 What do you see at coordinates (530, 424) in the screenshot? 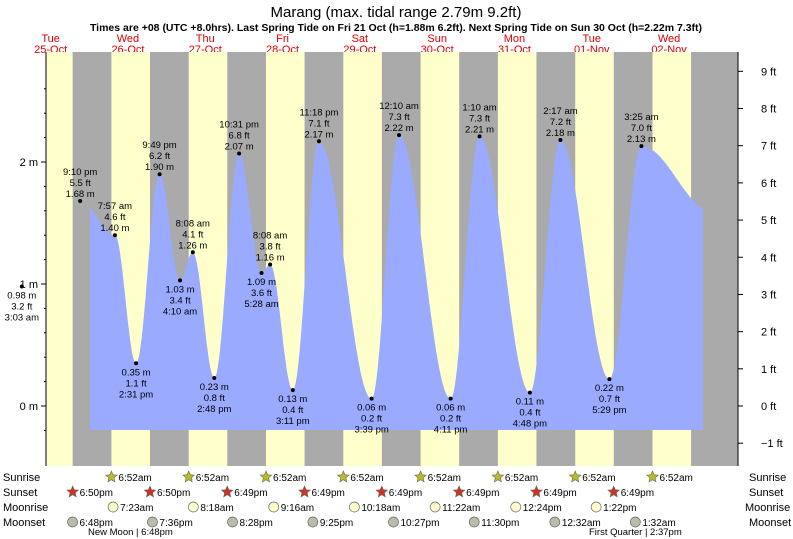
I see `low-tide-time: 4:48 pm` at bounding box center [530, 424].